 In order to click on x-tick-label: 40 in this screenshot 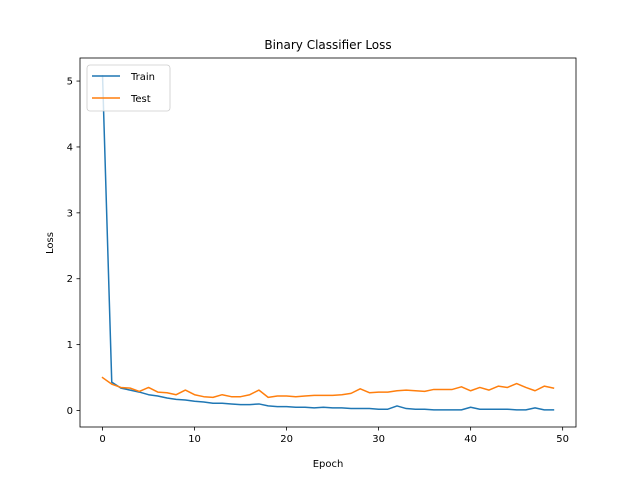, I will do `click(470, 439)`.